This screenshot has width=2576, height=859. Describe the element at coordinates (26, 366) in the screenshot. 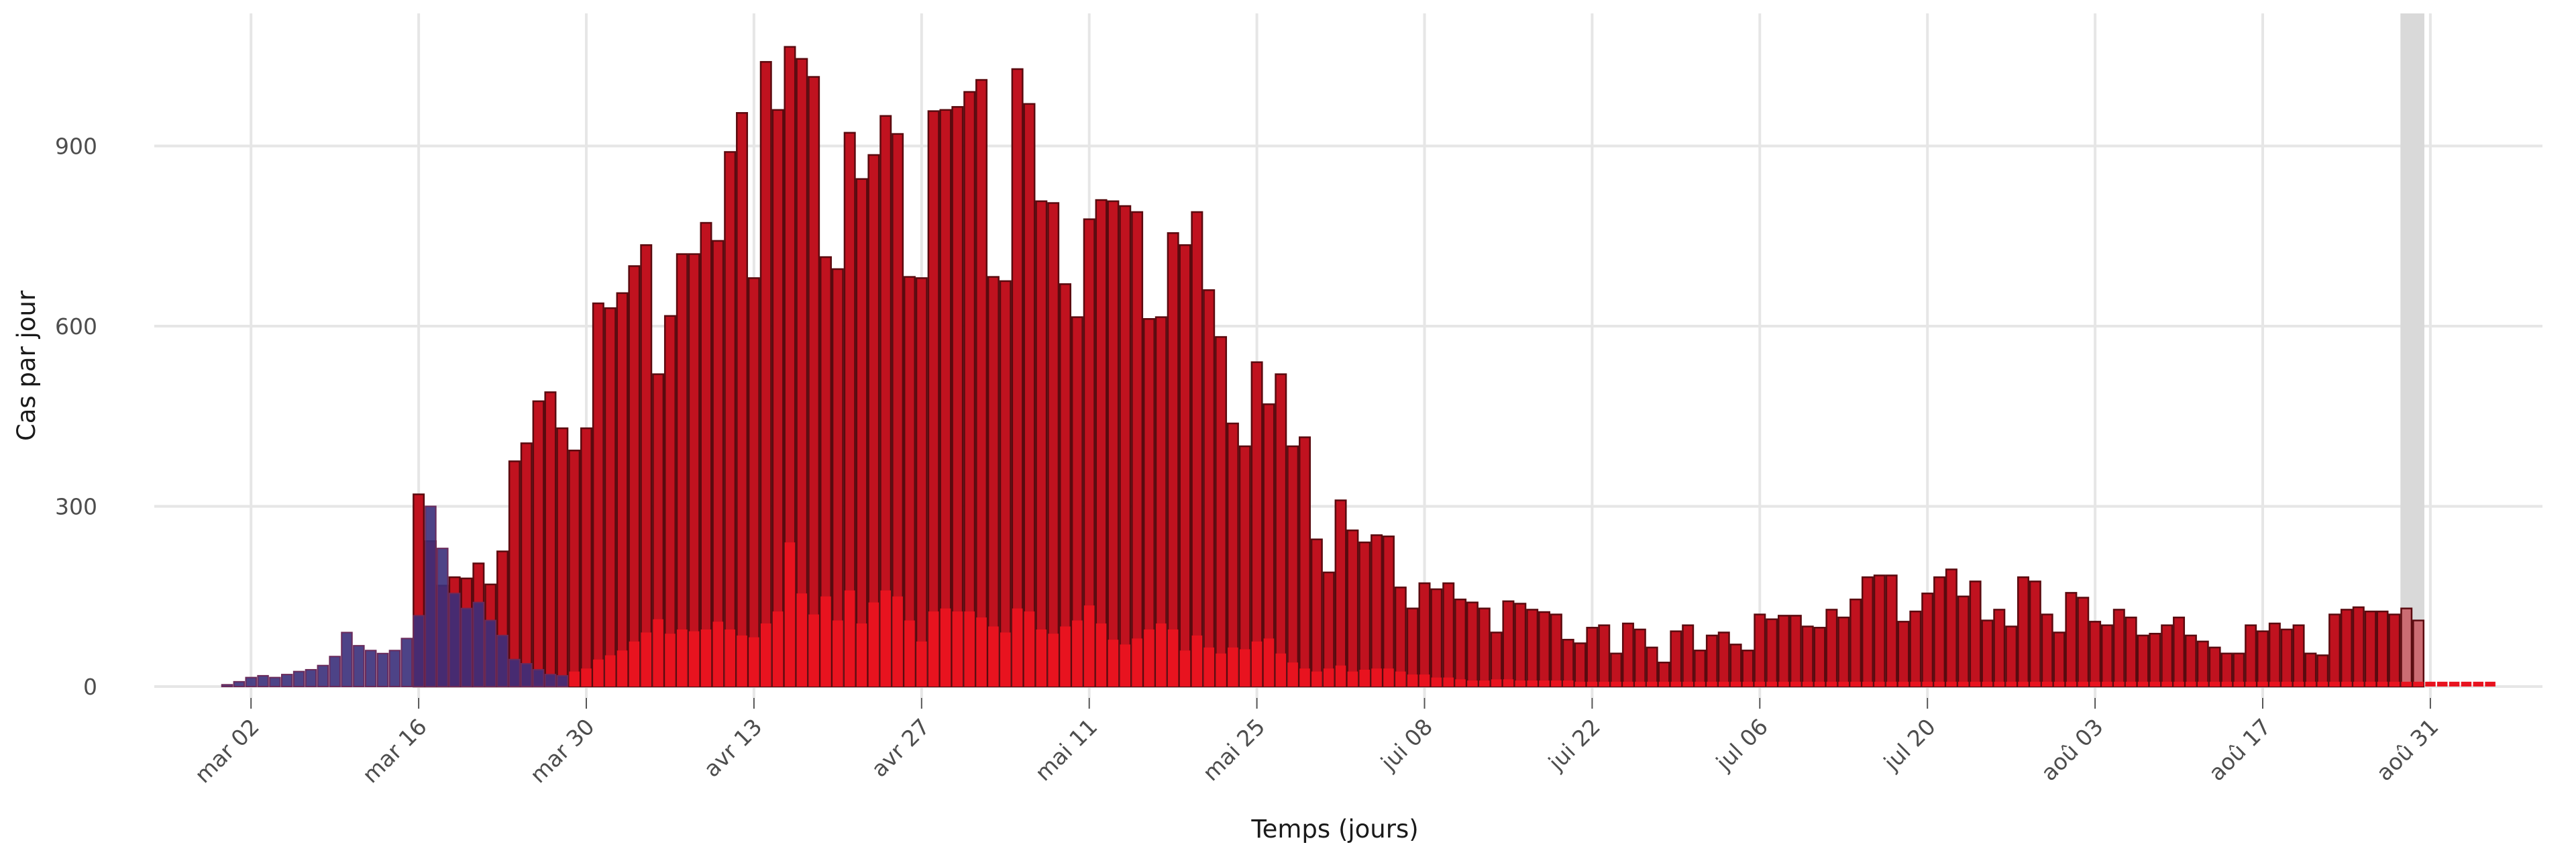

I see `y-axis-title: Cas par jour` at that location.